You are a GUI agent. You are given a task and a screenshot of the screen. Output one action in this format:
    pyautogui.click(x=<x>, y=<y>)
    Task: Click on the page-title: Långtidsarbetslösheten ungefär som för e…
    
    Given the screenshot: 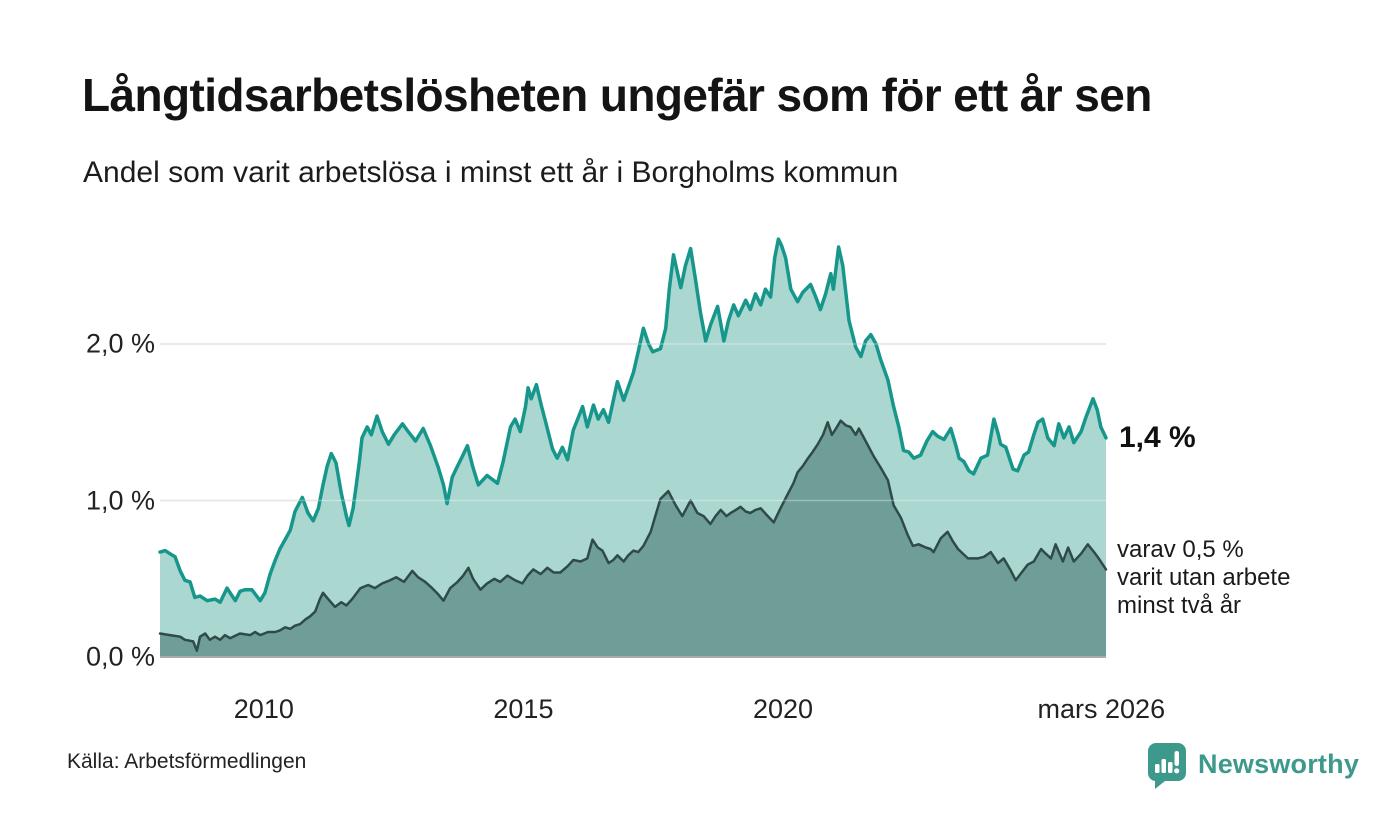 What is the action you would take?
    pyautogui.click(x=617, y=95)
    